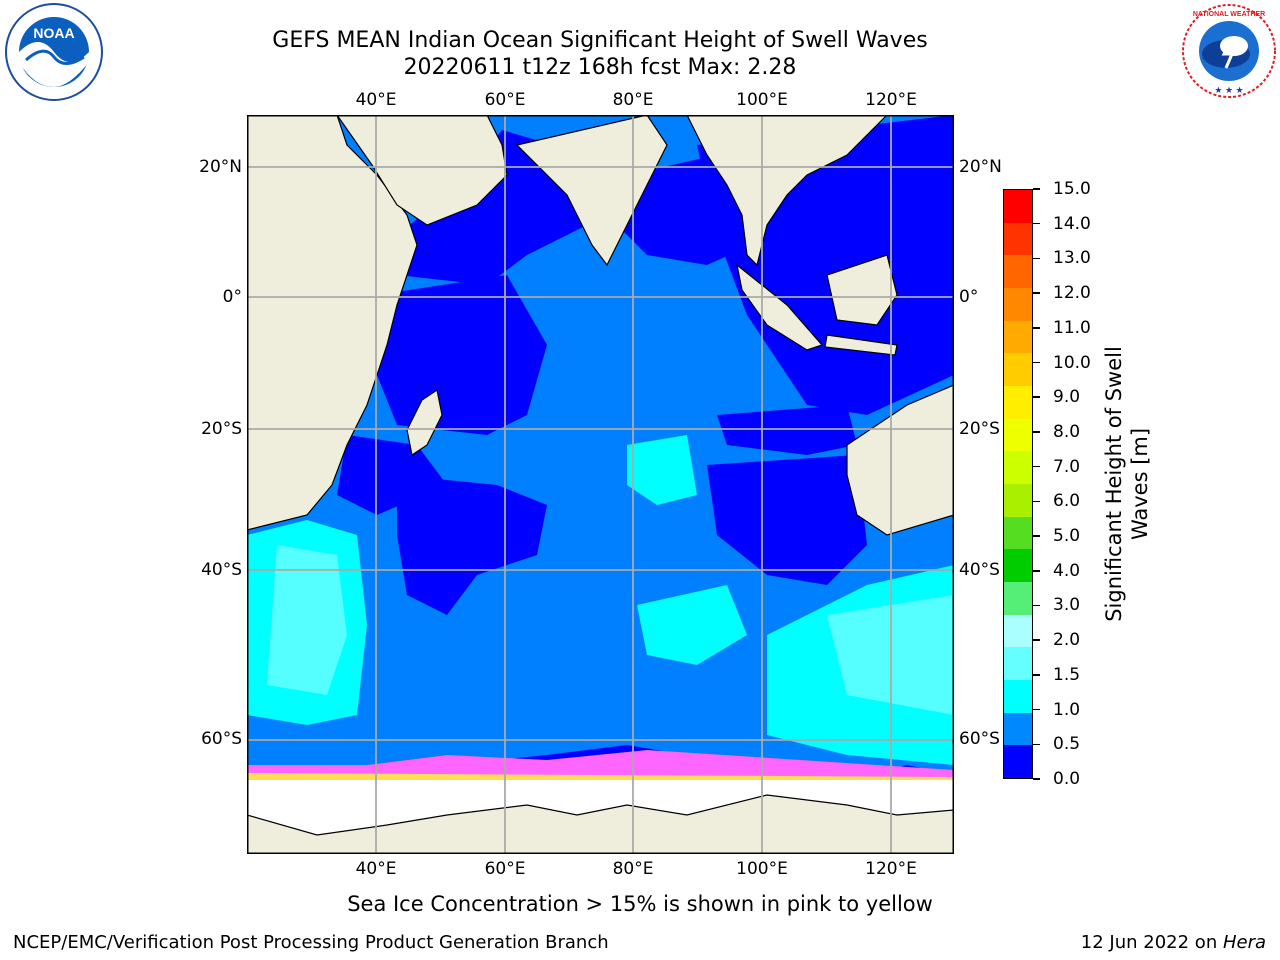 Image resolution: width=1280 pixels, height=960 pixels. I want to click on colorbar-title-line1: Significant Height of Swell, so click(1114, 484).